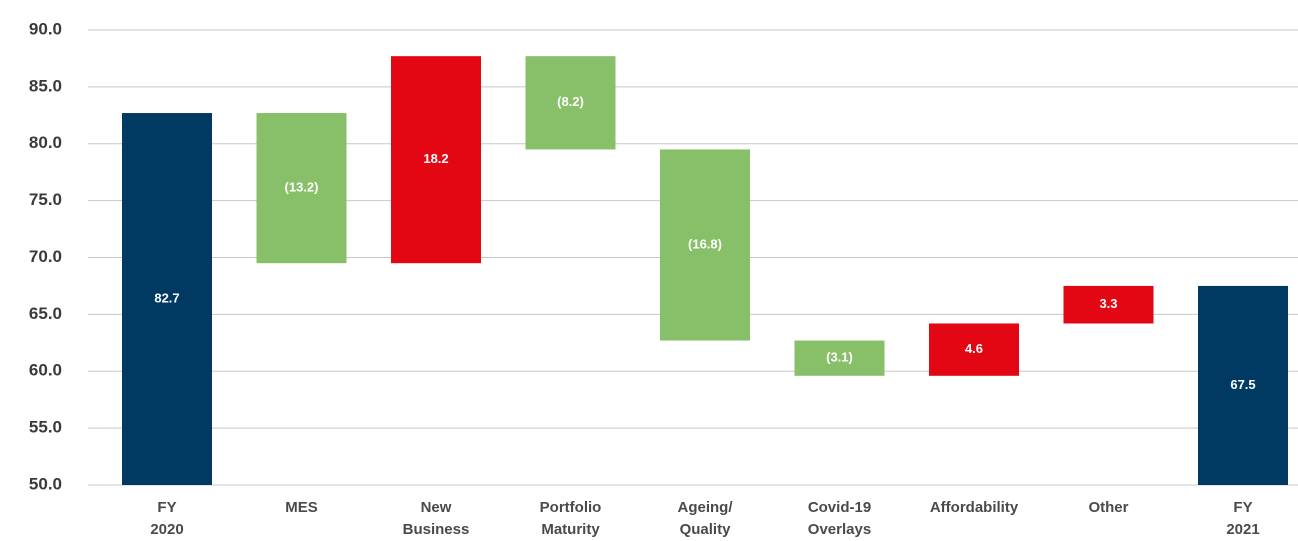 Image resolution: width=1298 pixels, height=541 pixels. Describe the element at coordinates (301, 507) in the screenshot. I see `x-tick-label: MES` at that location.